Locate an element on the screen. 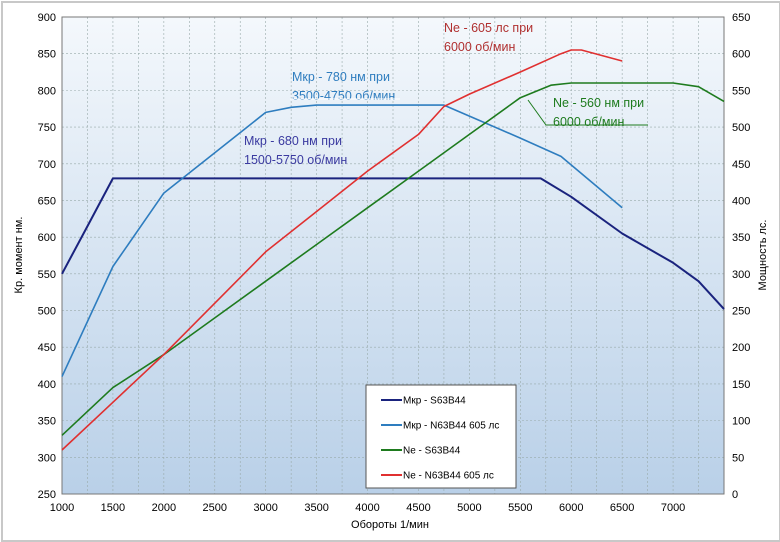  y2-tick-label: 200 is located at coordinates (741, 348).